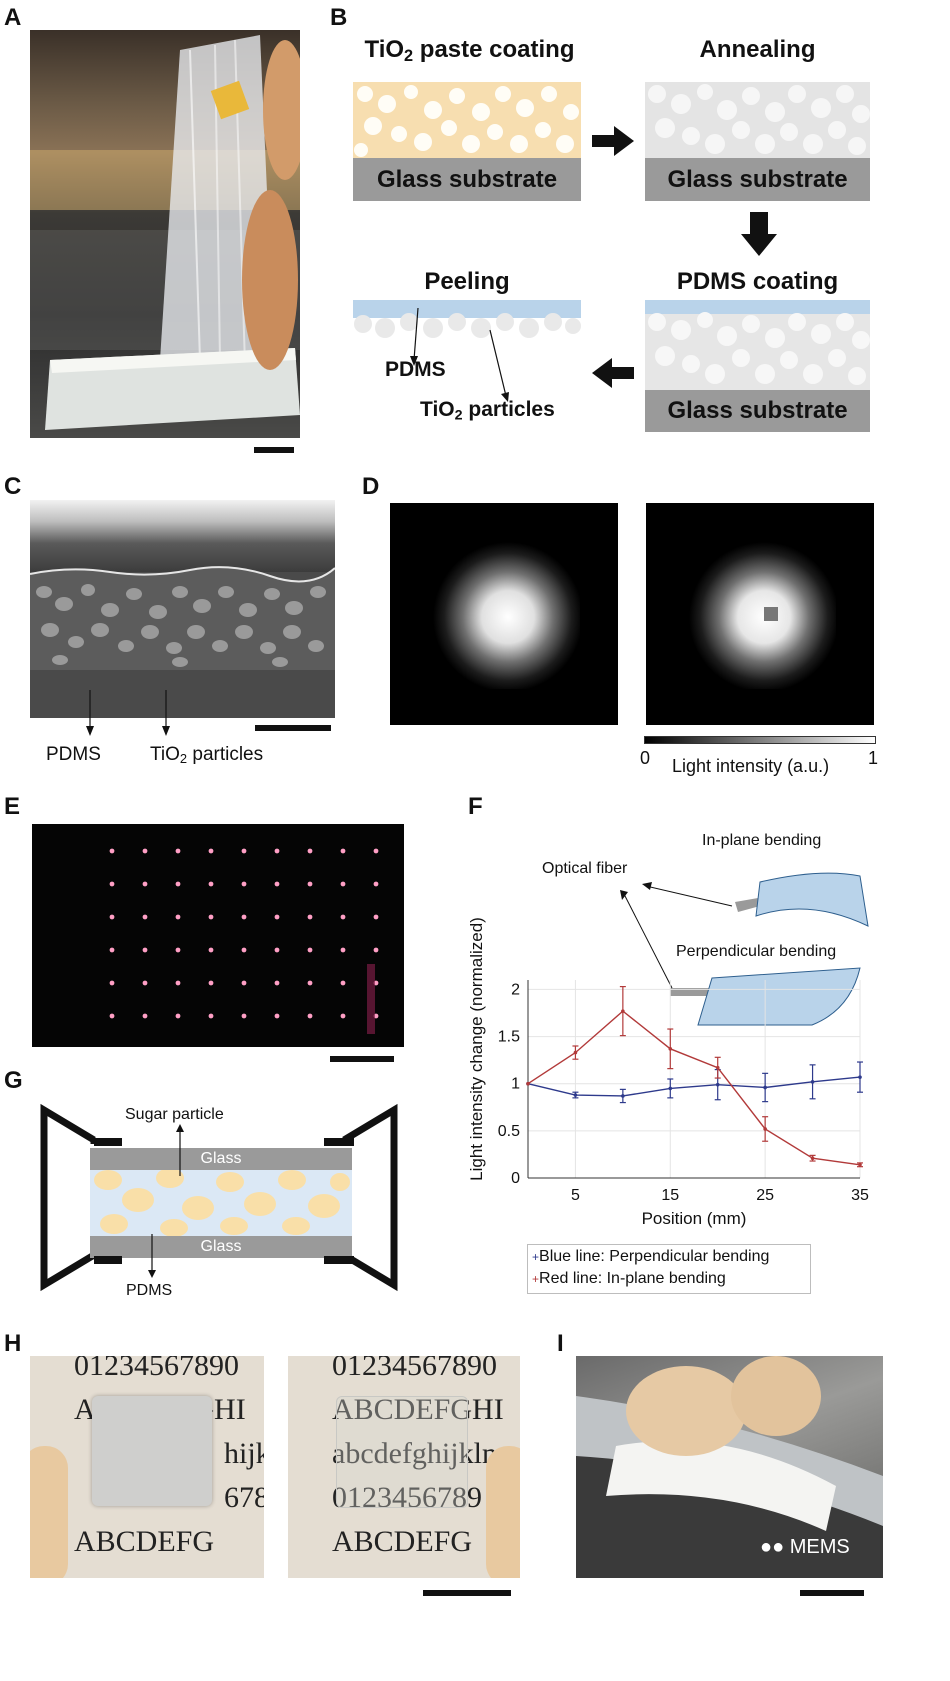 The height and width of the screenshot is (1681, 950). Describe the element at coordinates (174, 1114) in the screenshot. I see `sugar-particle-label: Sugar particle` at that location.